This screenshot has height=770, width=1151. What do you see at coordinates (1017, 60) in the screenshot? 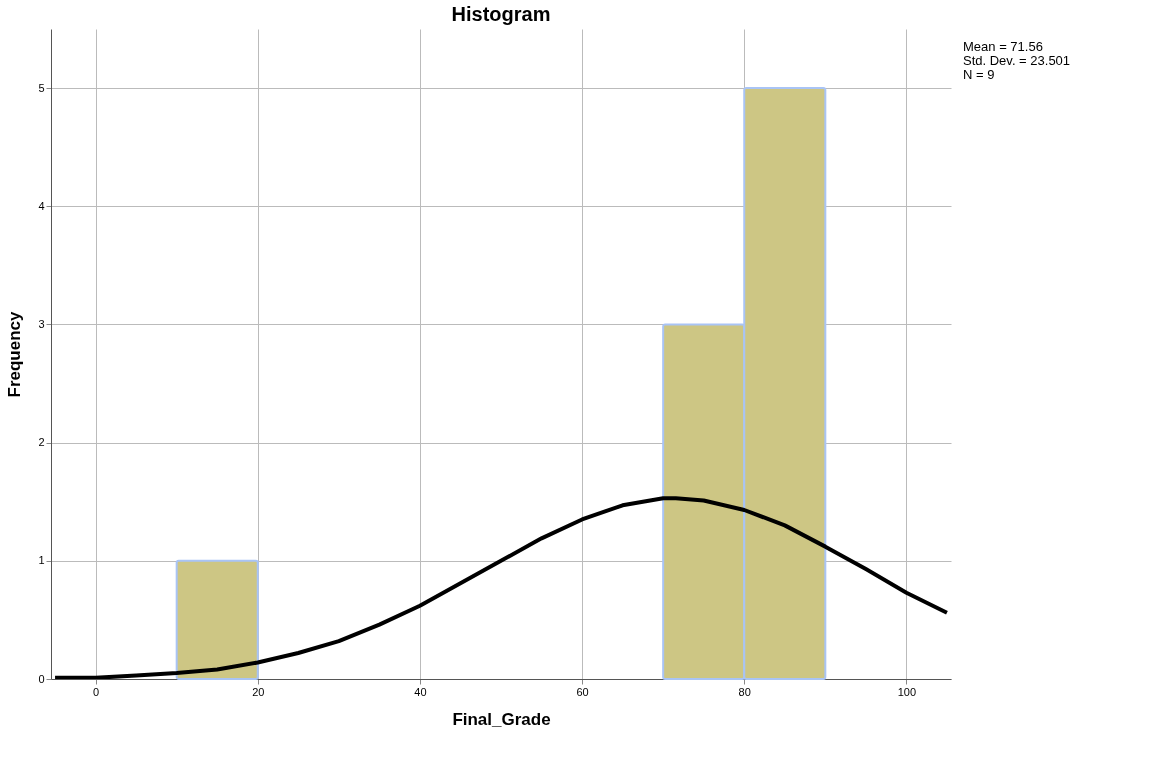
I see `text: Std. Dev. = 23.501` at bounding box center [1017, 60].